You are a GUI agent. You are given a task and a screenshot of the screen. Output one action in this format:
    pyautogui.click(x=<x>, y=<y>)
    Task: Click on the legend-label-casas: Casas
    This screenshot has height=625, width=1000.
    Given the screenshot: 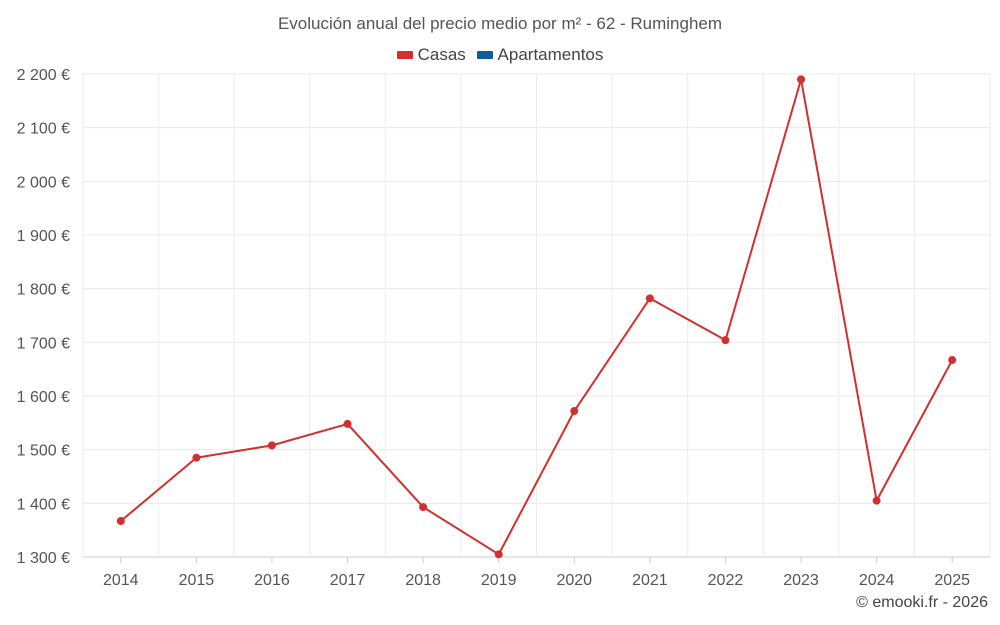 What is the action you would take?
    pyautogui.click(x=441, y=54)
    